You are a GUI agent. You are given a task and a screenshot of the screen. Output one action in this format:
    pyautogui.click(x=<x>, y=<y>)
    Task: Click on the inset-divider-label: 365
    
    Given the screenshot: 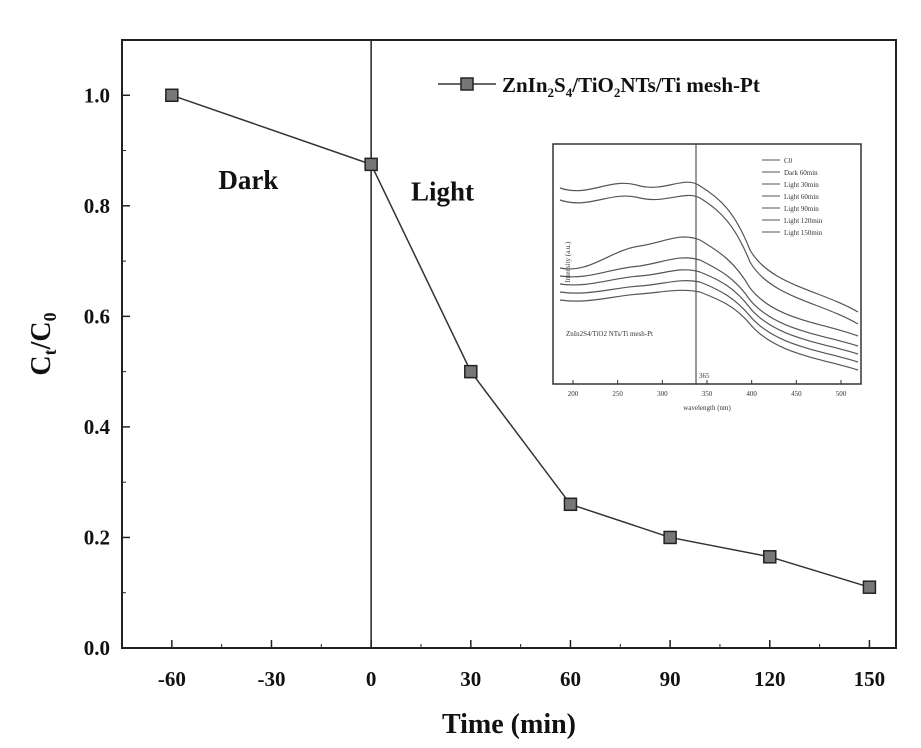 What is the action you would take?
    pyautogui.click(x=704, y=376)
    